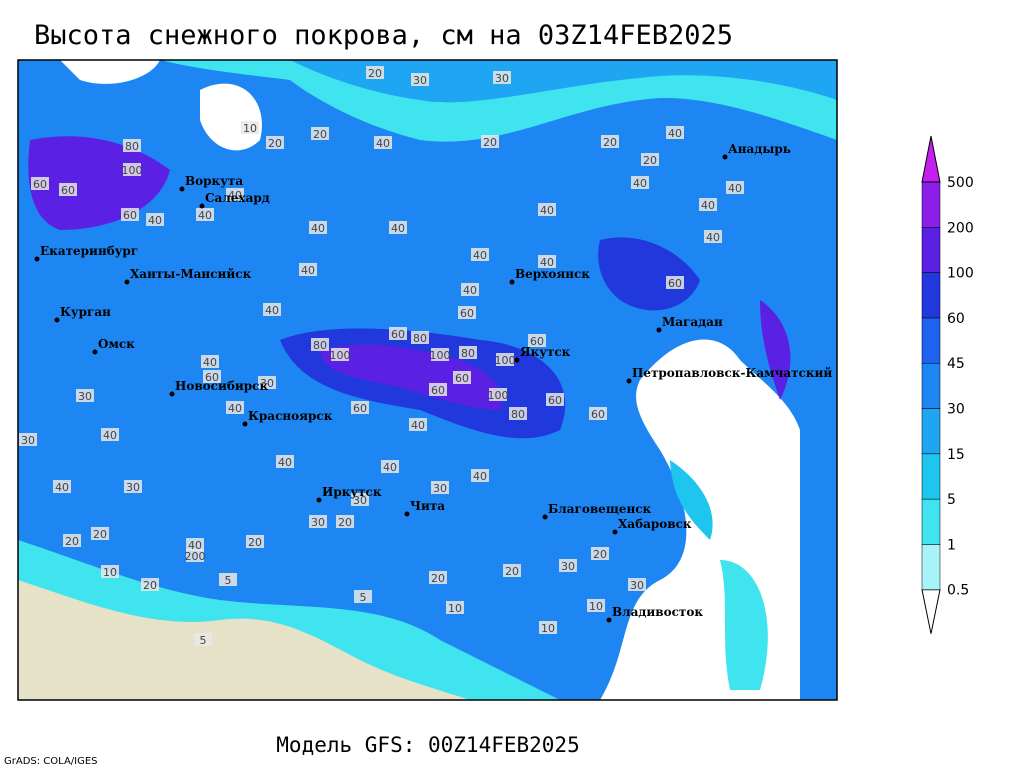  What do you see at coordinates (951, 500) in the screenshot?
I see `colorbar-label: 5` at bounding box center [951, 500].